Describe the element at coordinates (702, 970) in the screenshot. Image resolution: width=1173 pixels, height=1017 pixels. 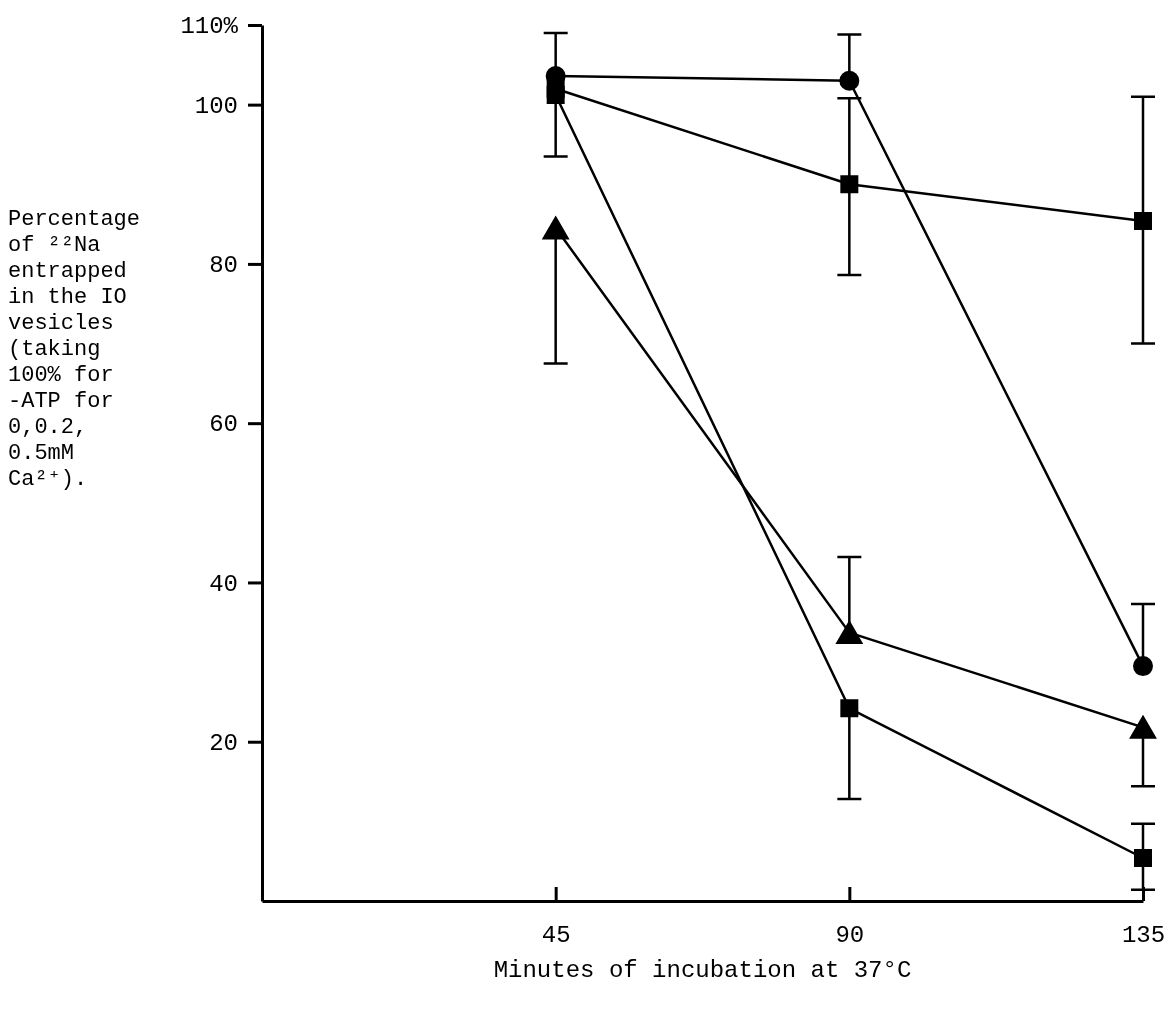
I see `x-axis-title: Minutes of incubation at 37°C` at that location.